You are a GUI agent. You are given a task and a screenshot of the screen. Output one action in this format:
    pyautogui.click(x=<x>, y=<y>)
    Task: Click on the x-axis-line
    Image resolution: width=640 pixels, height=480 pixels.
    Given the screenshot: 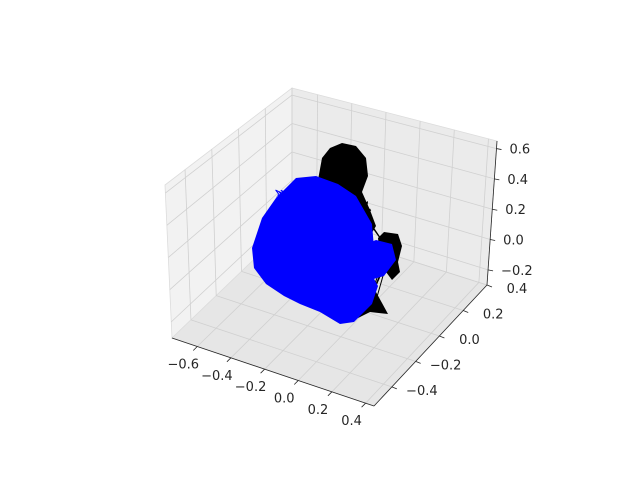 What is the action you would take?
    pyautogui.click(x=273, y=372)
    